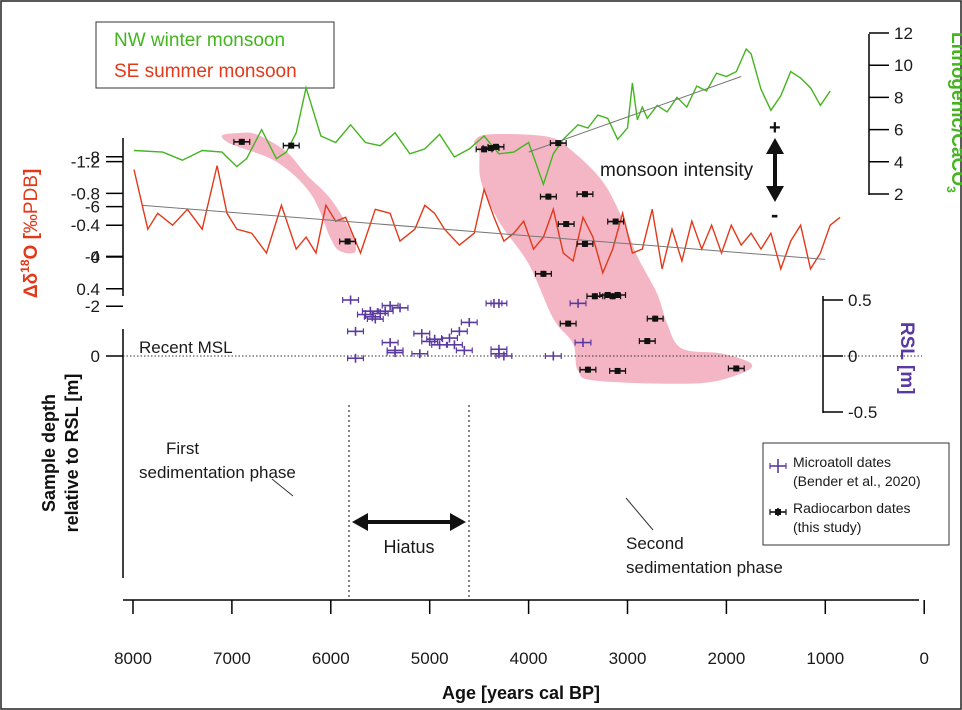  Describe the element at coordinates (199, 40) in the screenshot. I see `legend-winter-monsoon: NW winter monsoon` at that location.